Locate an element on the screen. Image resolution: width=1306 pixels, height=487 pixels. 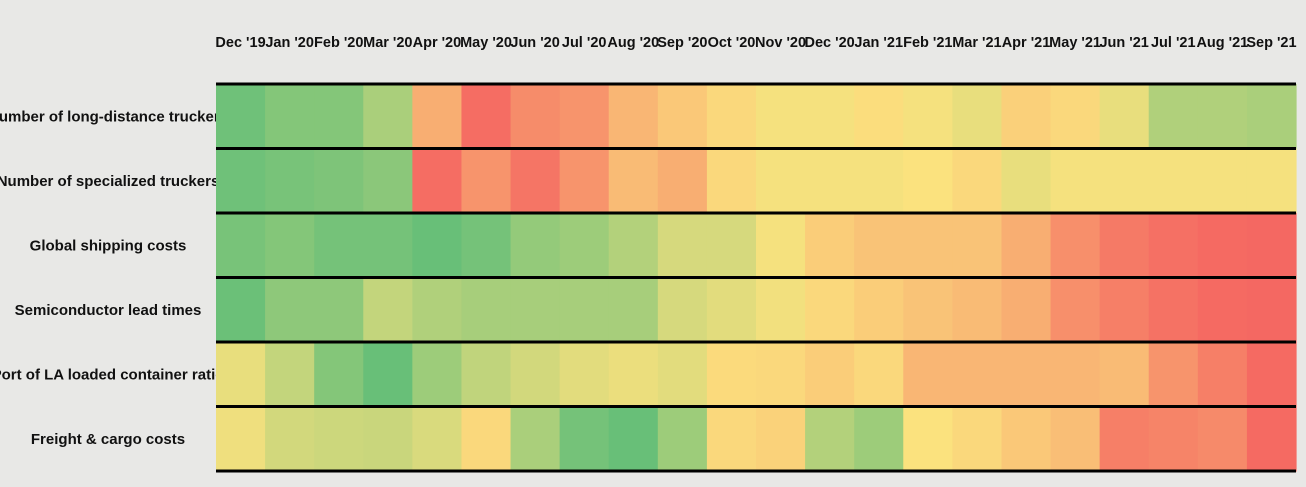
column-label: Apr '20 is located at coordinates (437, 43).